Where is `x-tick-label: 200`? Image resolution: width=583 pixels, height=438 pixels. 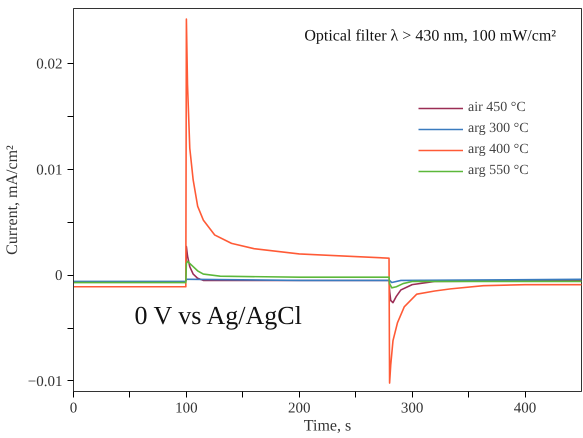 x-tick-label: 200 is located at coordinates (299, 408).